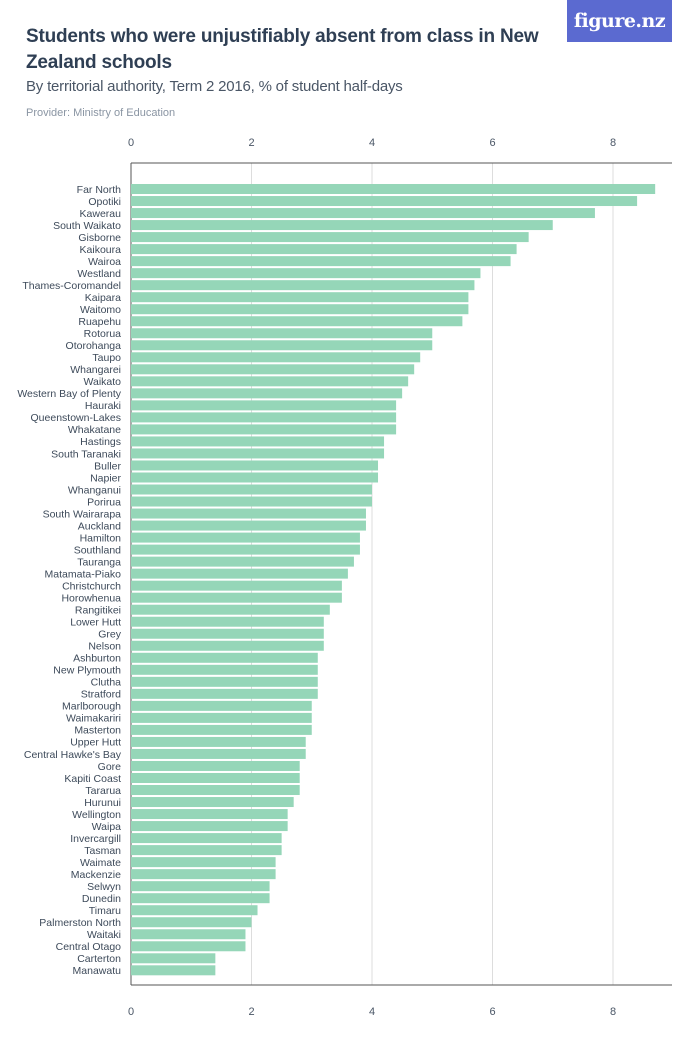 Image resolution: width=700 pixels, height=1050 pixels. What do you see at coordinates (104, 647) in the screenshot?
I see `category-label: Nelson` at bounding box center [104, 647].